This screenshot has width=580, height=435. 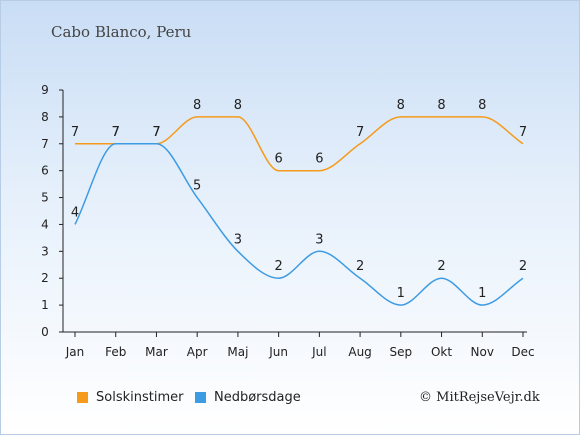 What do you see at coordinates (197, 186) in the screenshot?
I see `data-label-nedborsdage: 5` at bounding box center [197, 186].